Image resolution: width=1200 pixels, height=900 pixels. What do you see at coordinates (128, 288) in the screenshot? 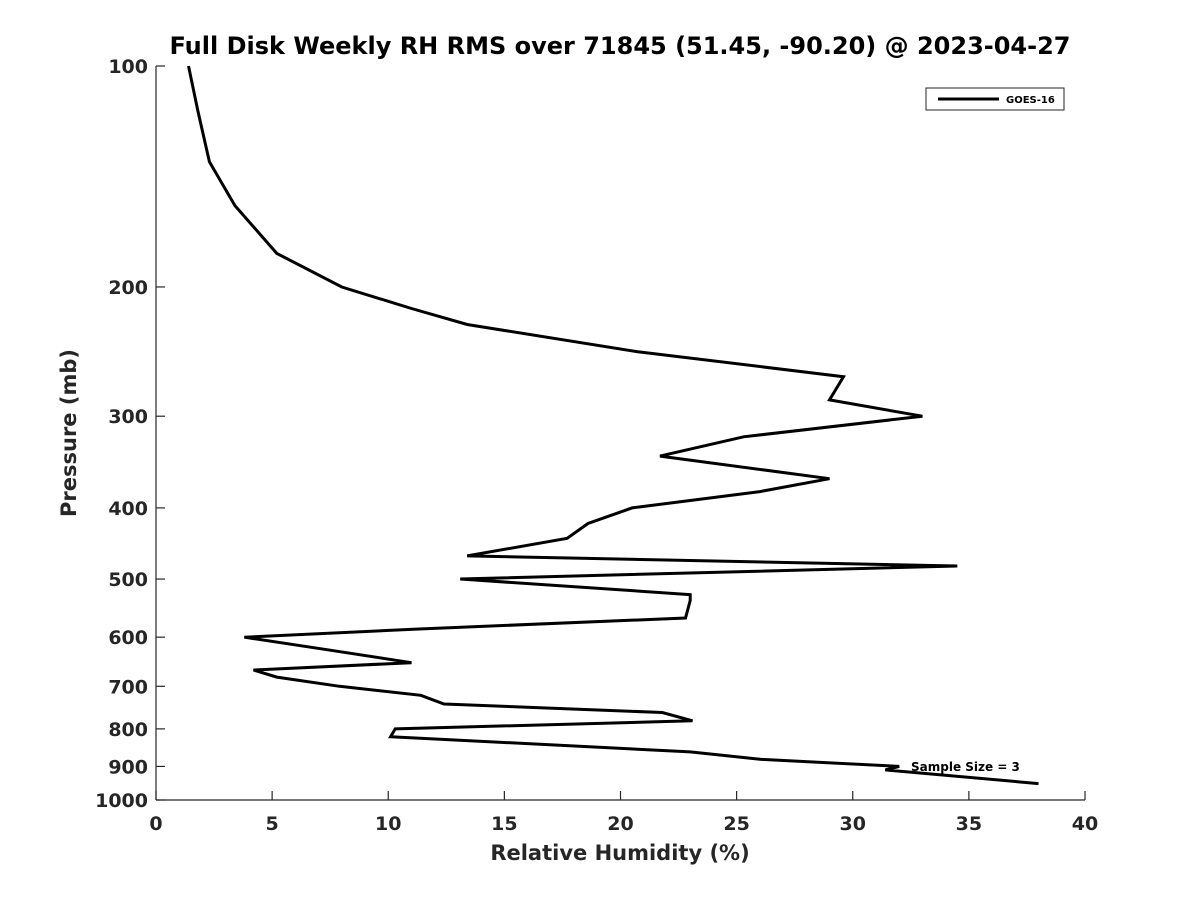
I see `y-tick-label: 200` at bounding box center [128, 288].